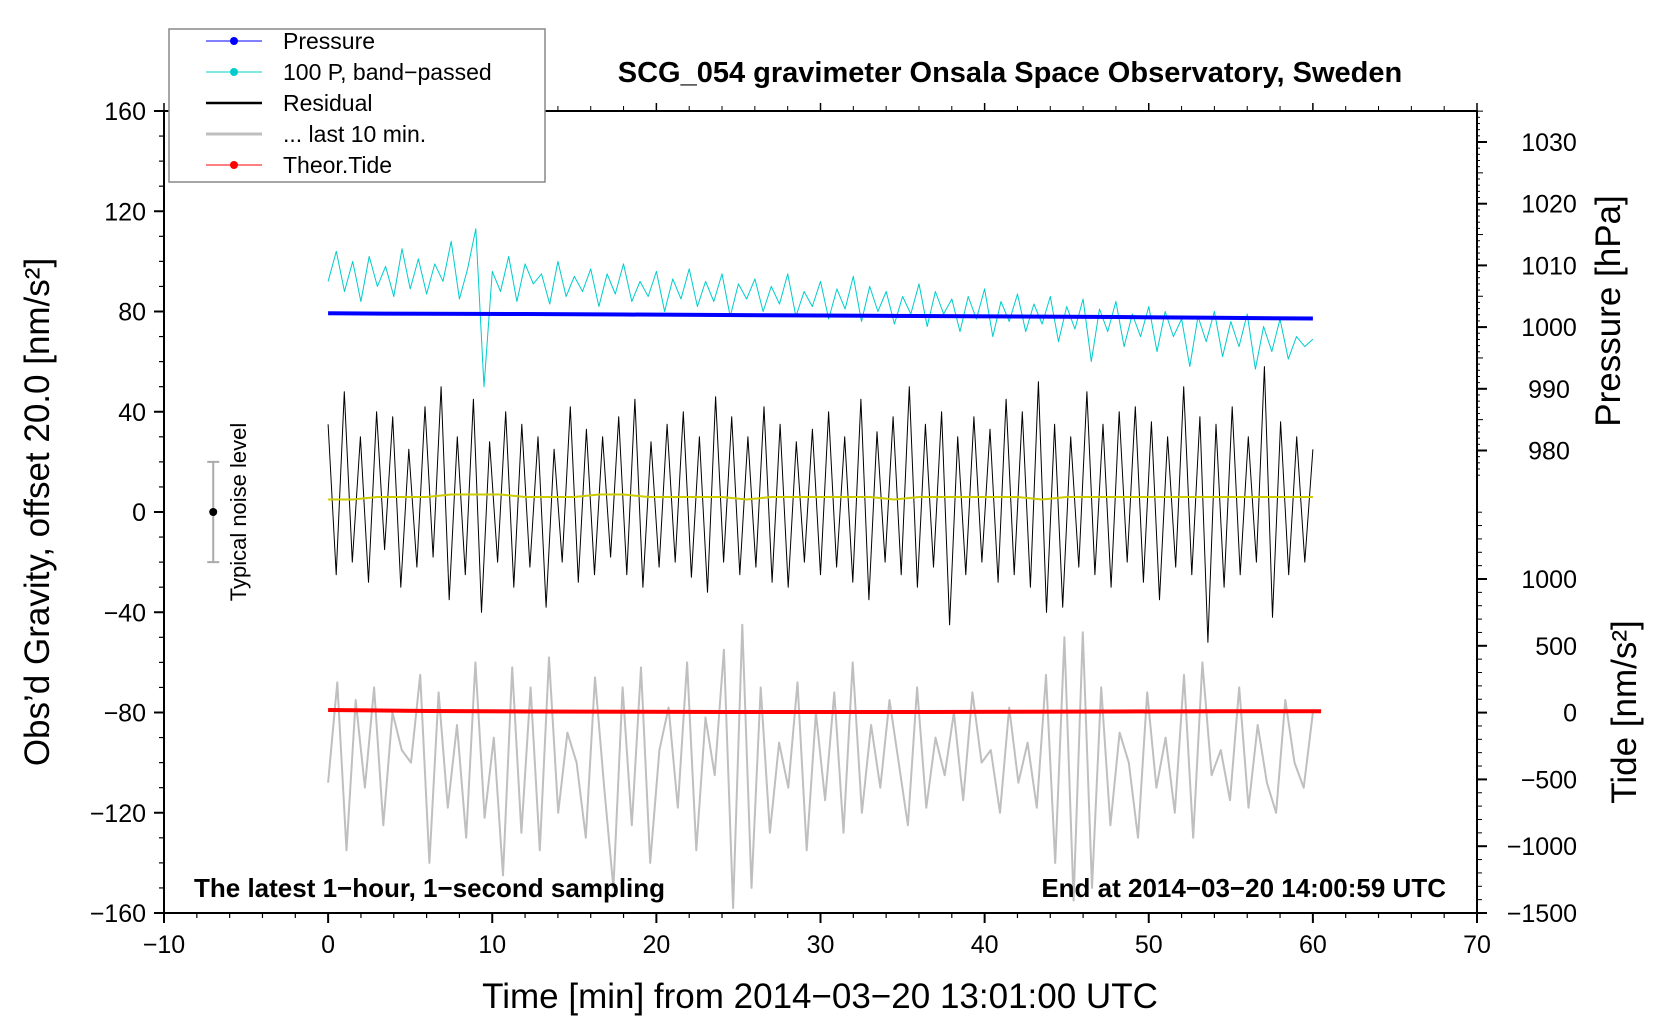 The width and height of the screenshot is (1660, 1020). Describe the element at coordinates (1549, 143) in the screenshot. I see `pressure-tick-label: 1030` at that location.